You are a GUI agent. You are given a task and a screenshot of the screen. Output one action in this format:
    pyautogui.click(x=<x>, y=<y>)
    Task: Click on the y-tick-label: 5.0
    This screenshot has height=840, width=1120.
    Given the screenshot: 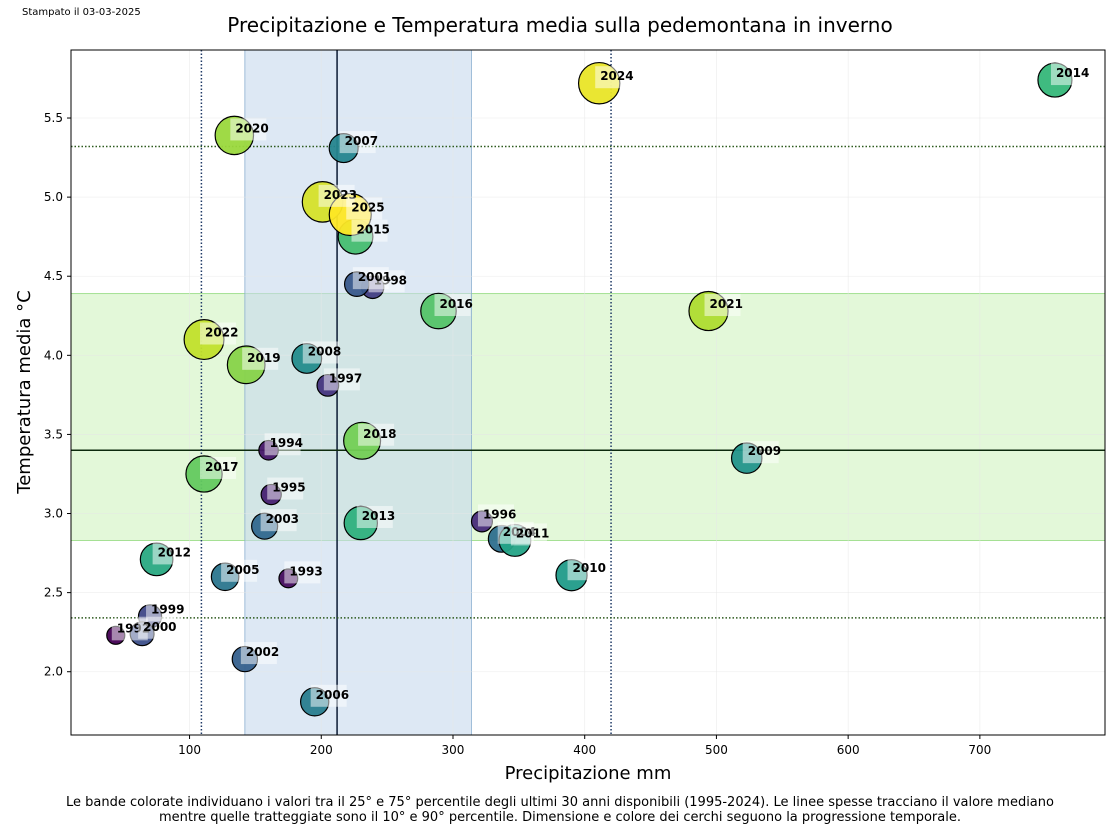 What is the action you would take?
    pyautogui.click(x=53, y=197)
    